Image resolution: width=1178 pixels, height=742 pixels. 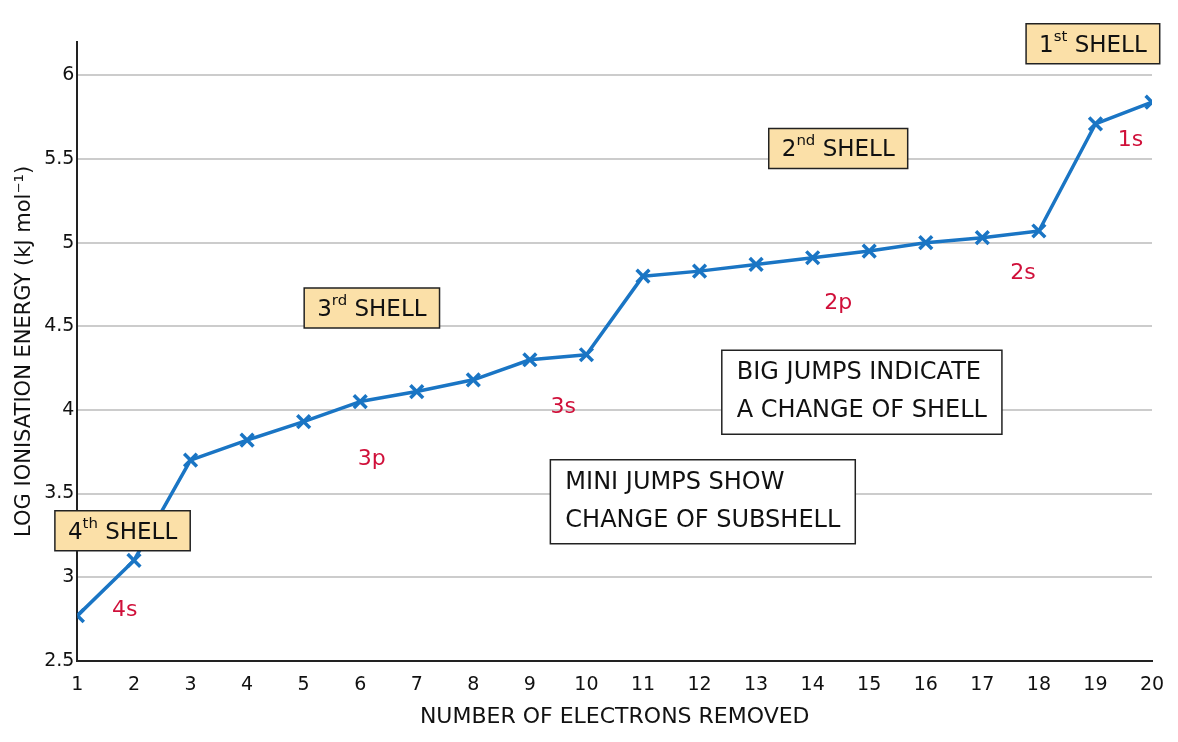 I want to click on x-tick-label: 12, so click(x=699, y=683).